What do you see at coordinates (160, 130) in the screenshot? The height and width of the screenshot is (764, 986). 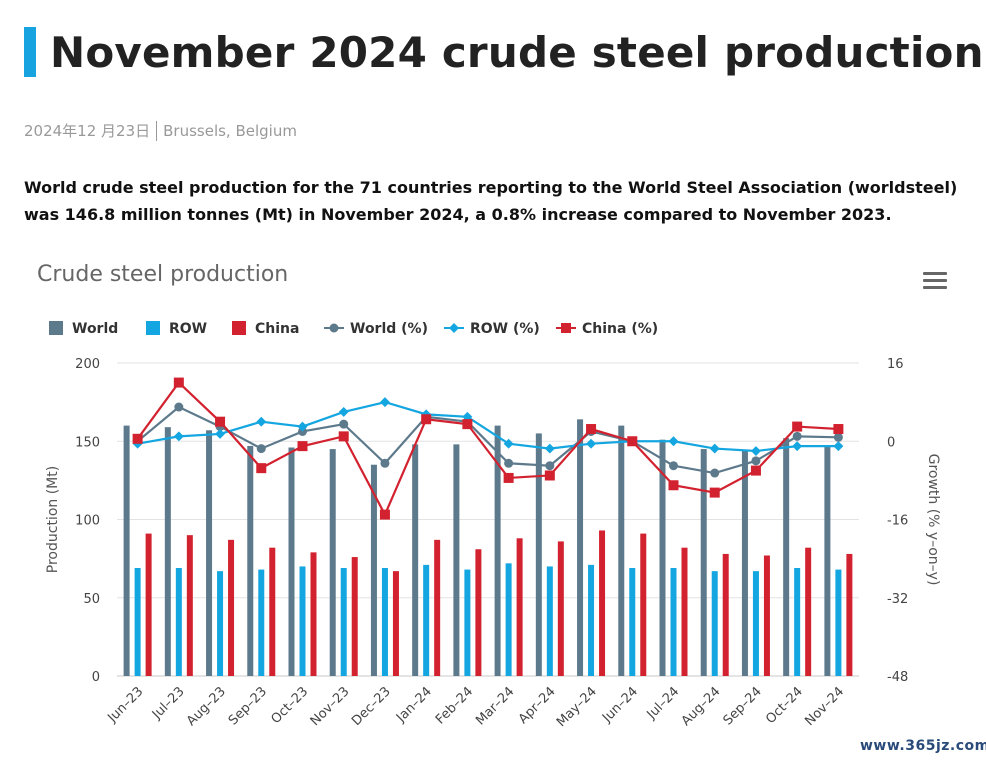 I see `article-meta: 2024年12 月23日 Brussels, Belgium` at bounding box center [160, 130].